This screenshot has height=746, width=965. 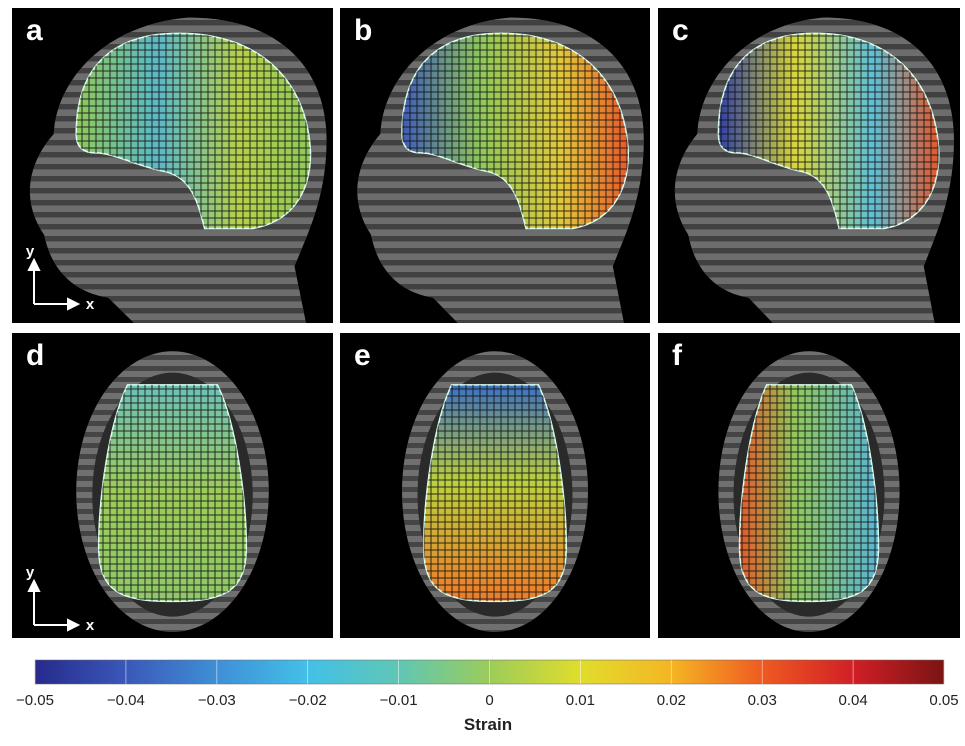 I want to click on panel-c: c, so click(x=809, y=165).